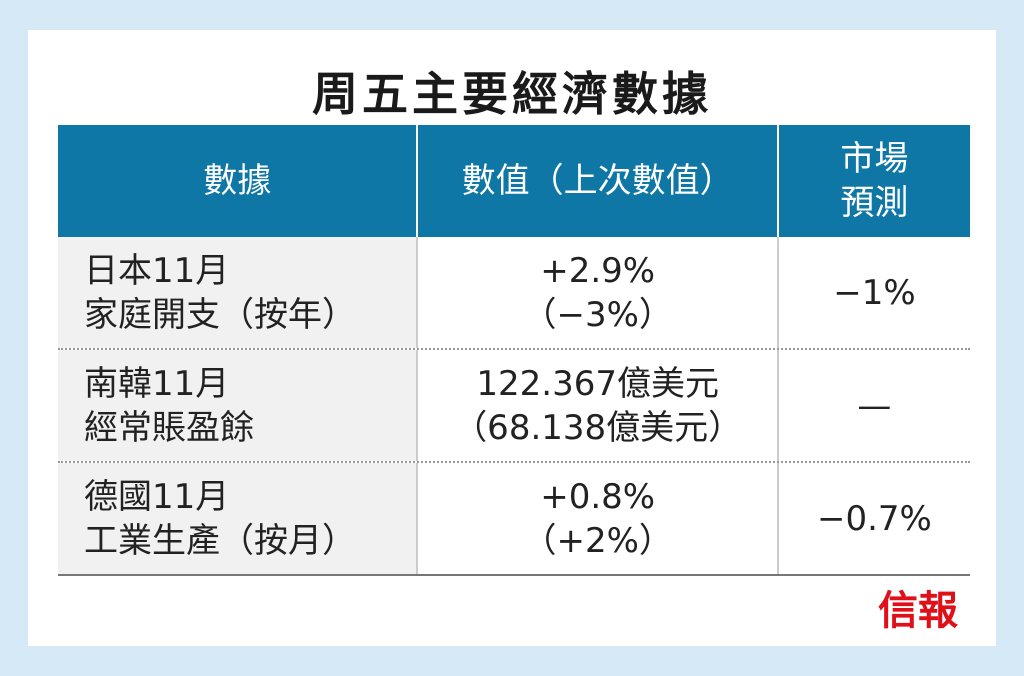 Image resolution: width=1024 pixels, height=676 pixels. I want to click on cell-line: （68.138億美元）, so click(598, 427).